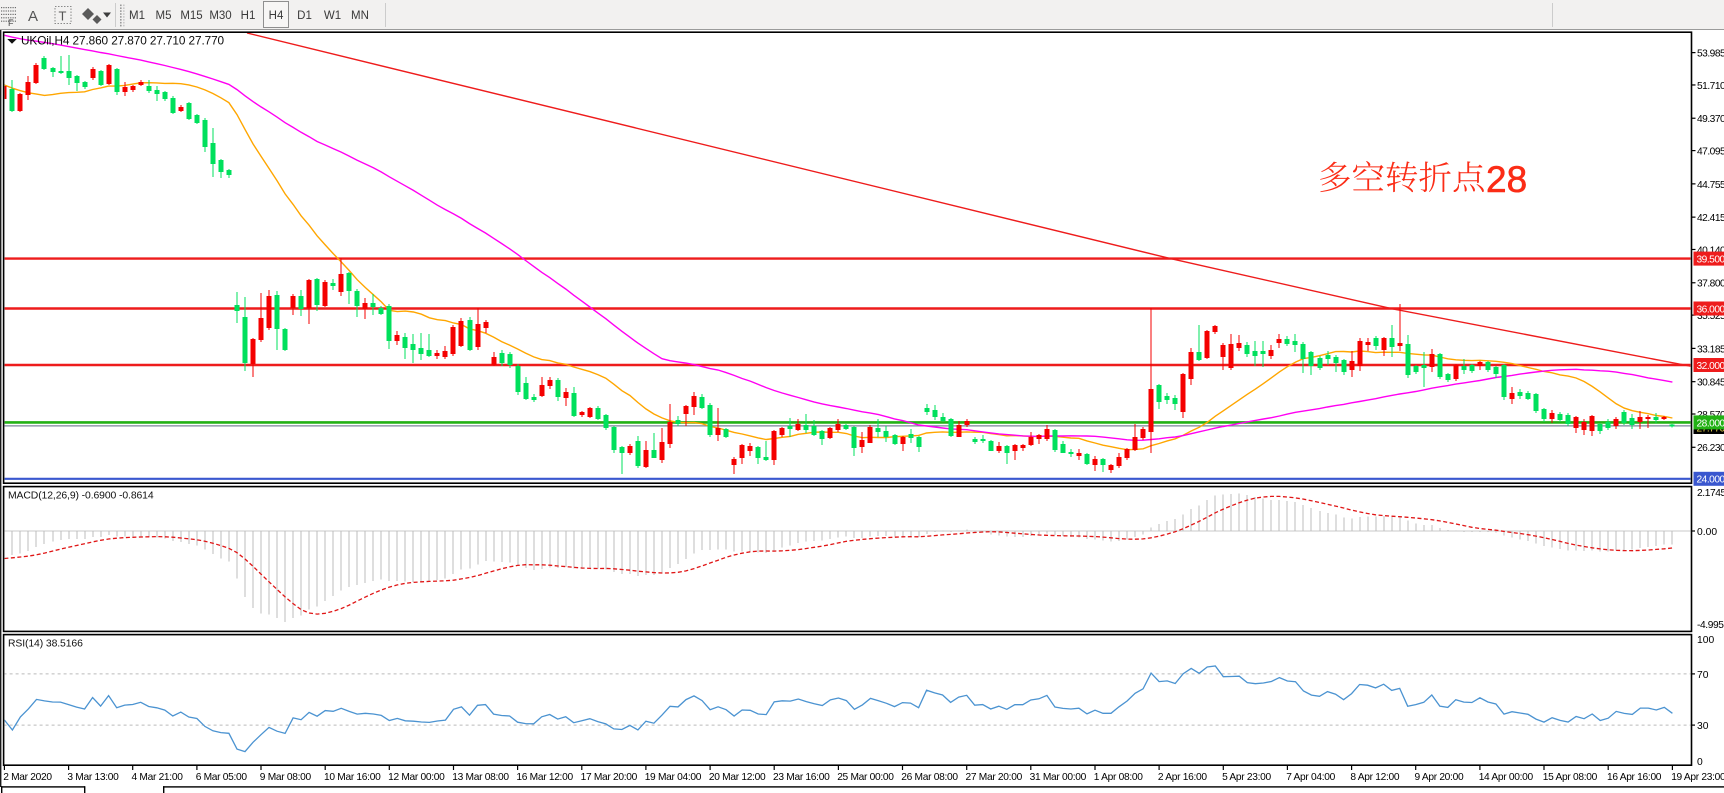 The width and height of the screenshot is (1724, 793). What do you see at coordinates (1710, 119) in the screenshot?
I see `svg-text: 49.370` at bounding box center [1710, 119].